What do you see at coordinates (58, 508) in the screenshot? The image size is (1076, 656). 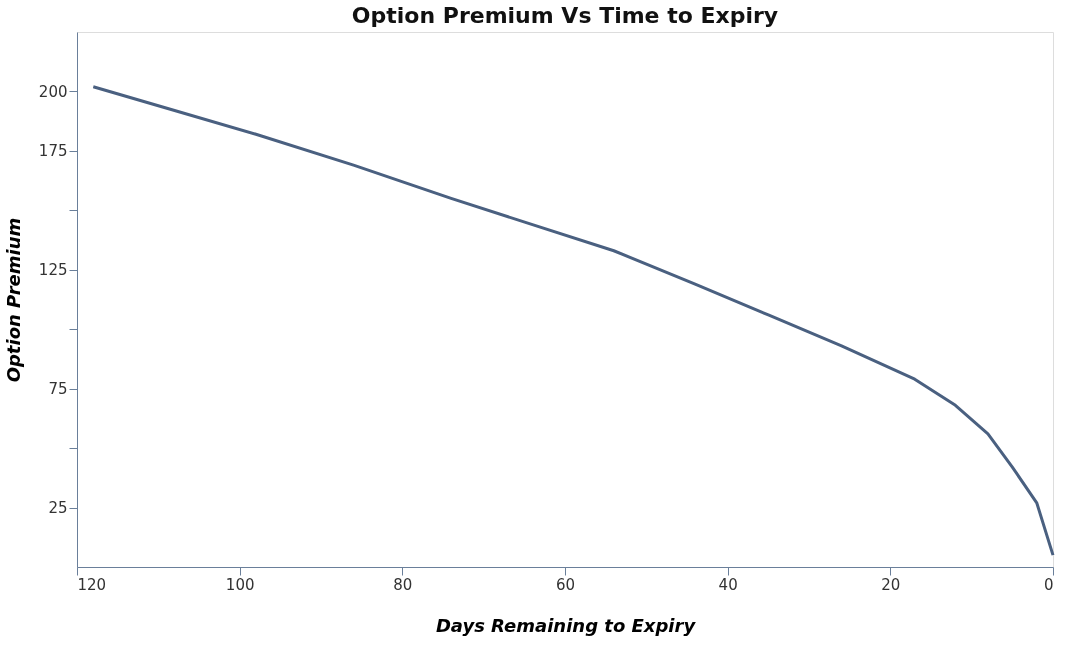 I see `y-tick-label: 25` at bounding box center [58, 508].